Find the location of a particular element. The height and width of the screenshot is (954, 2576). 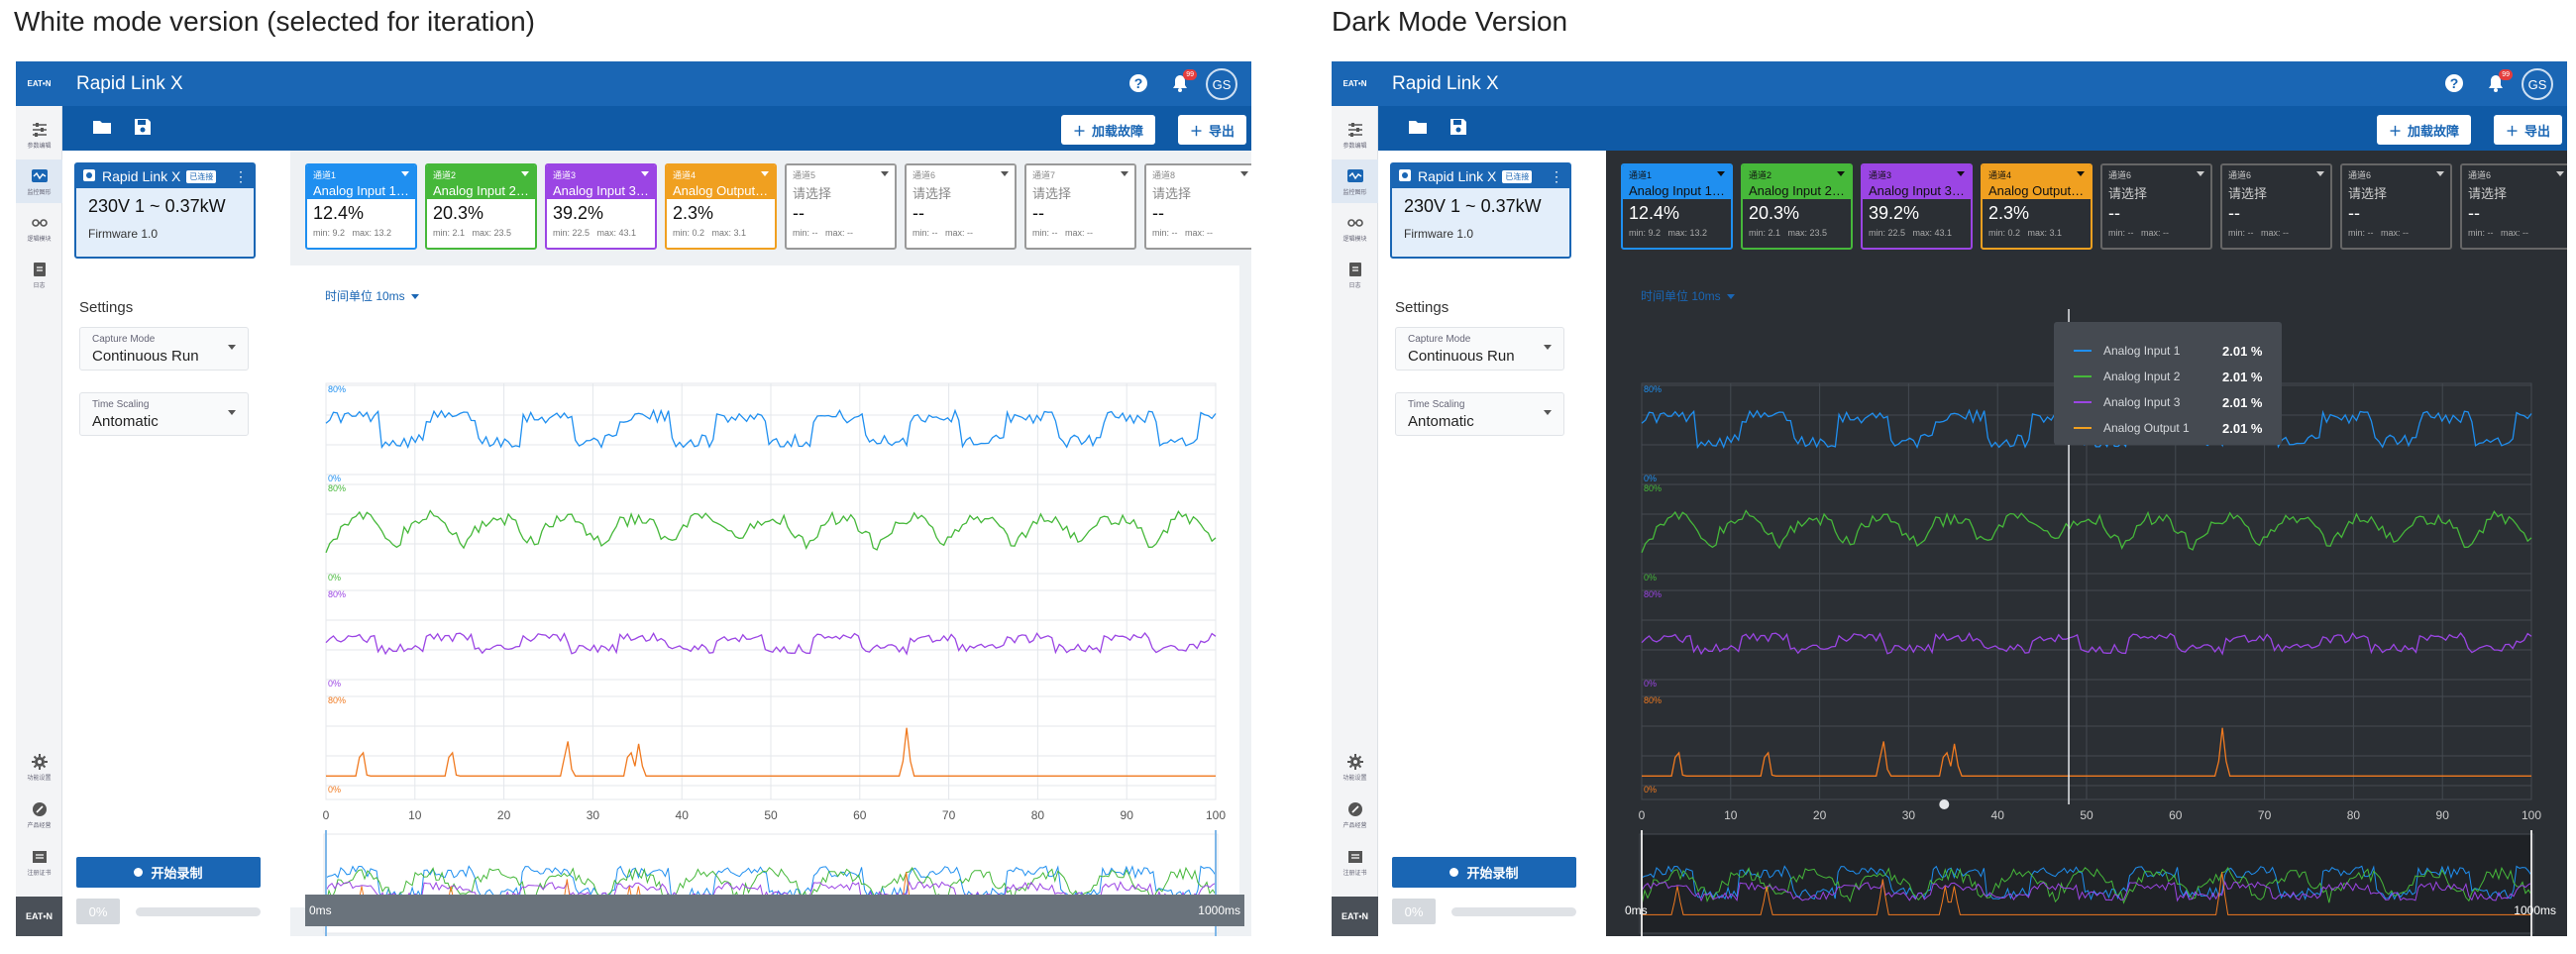

y-tick-label: 0% is located at coordinates (1651, 790).